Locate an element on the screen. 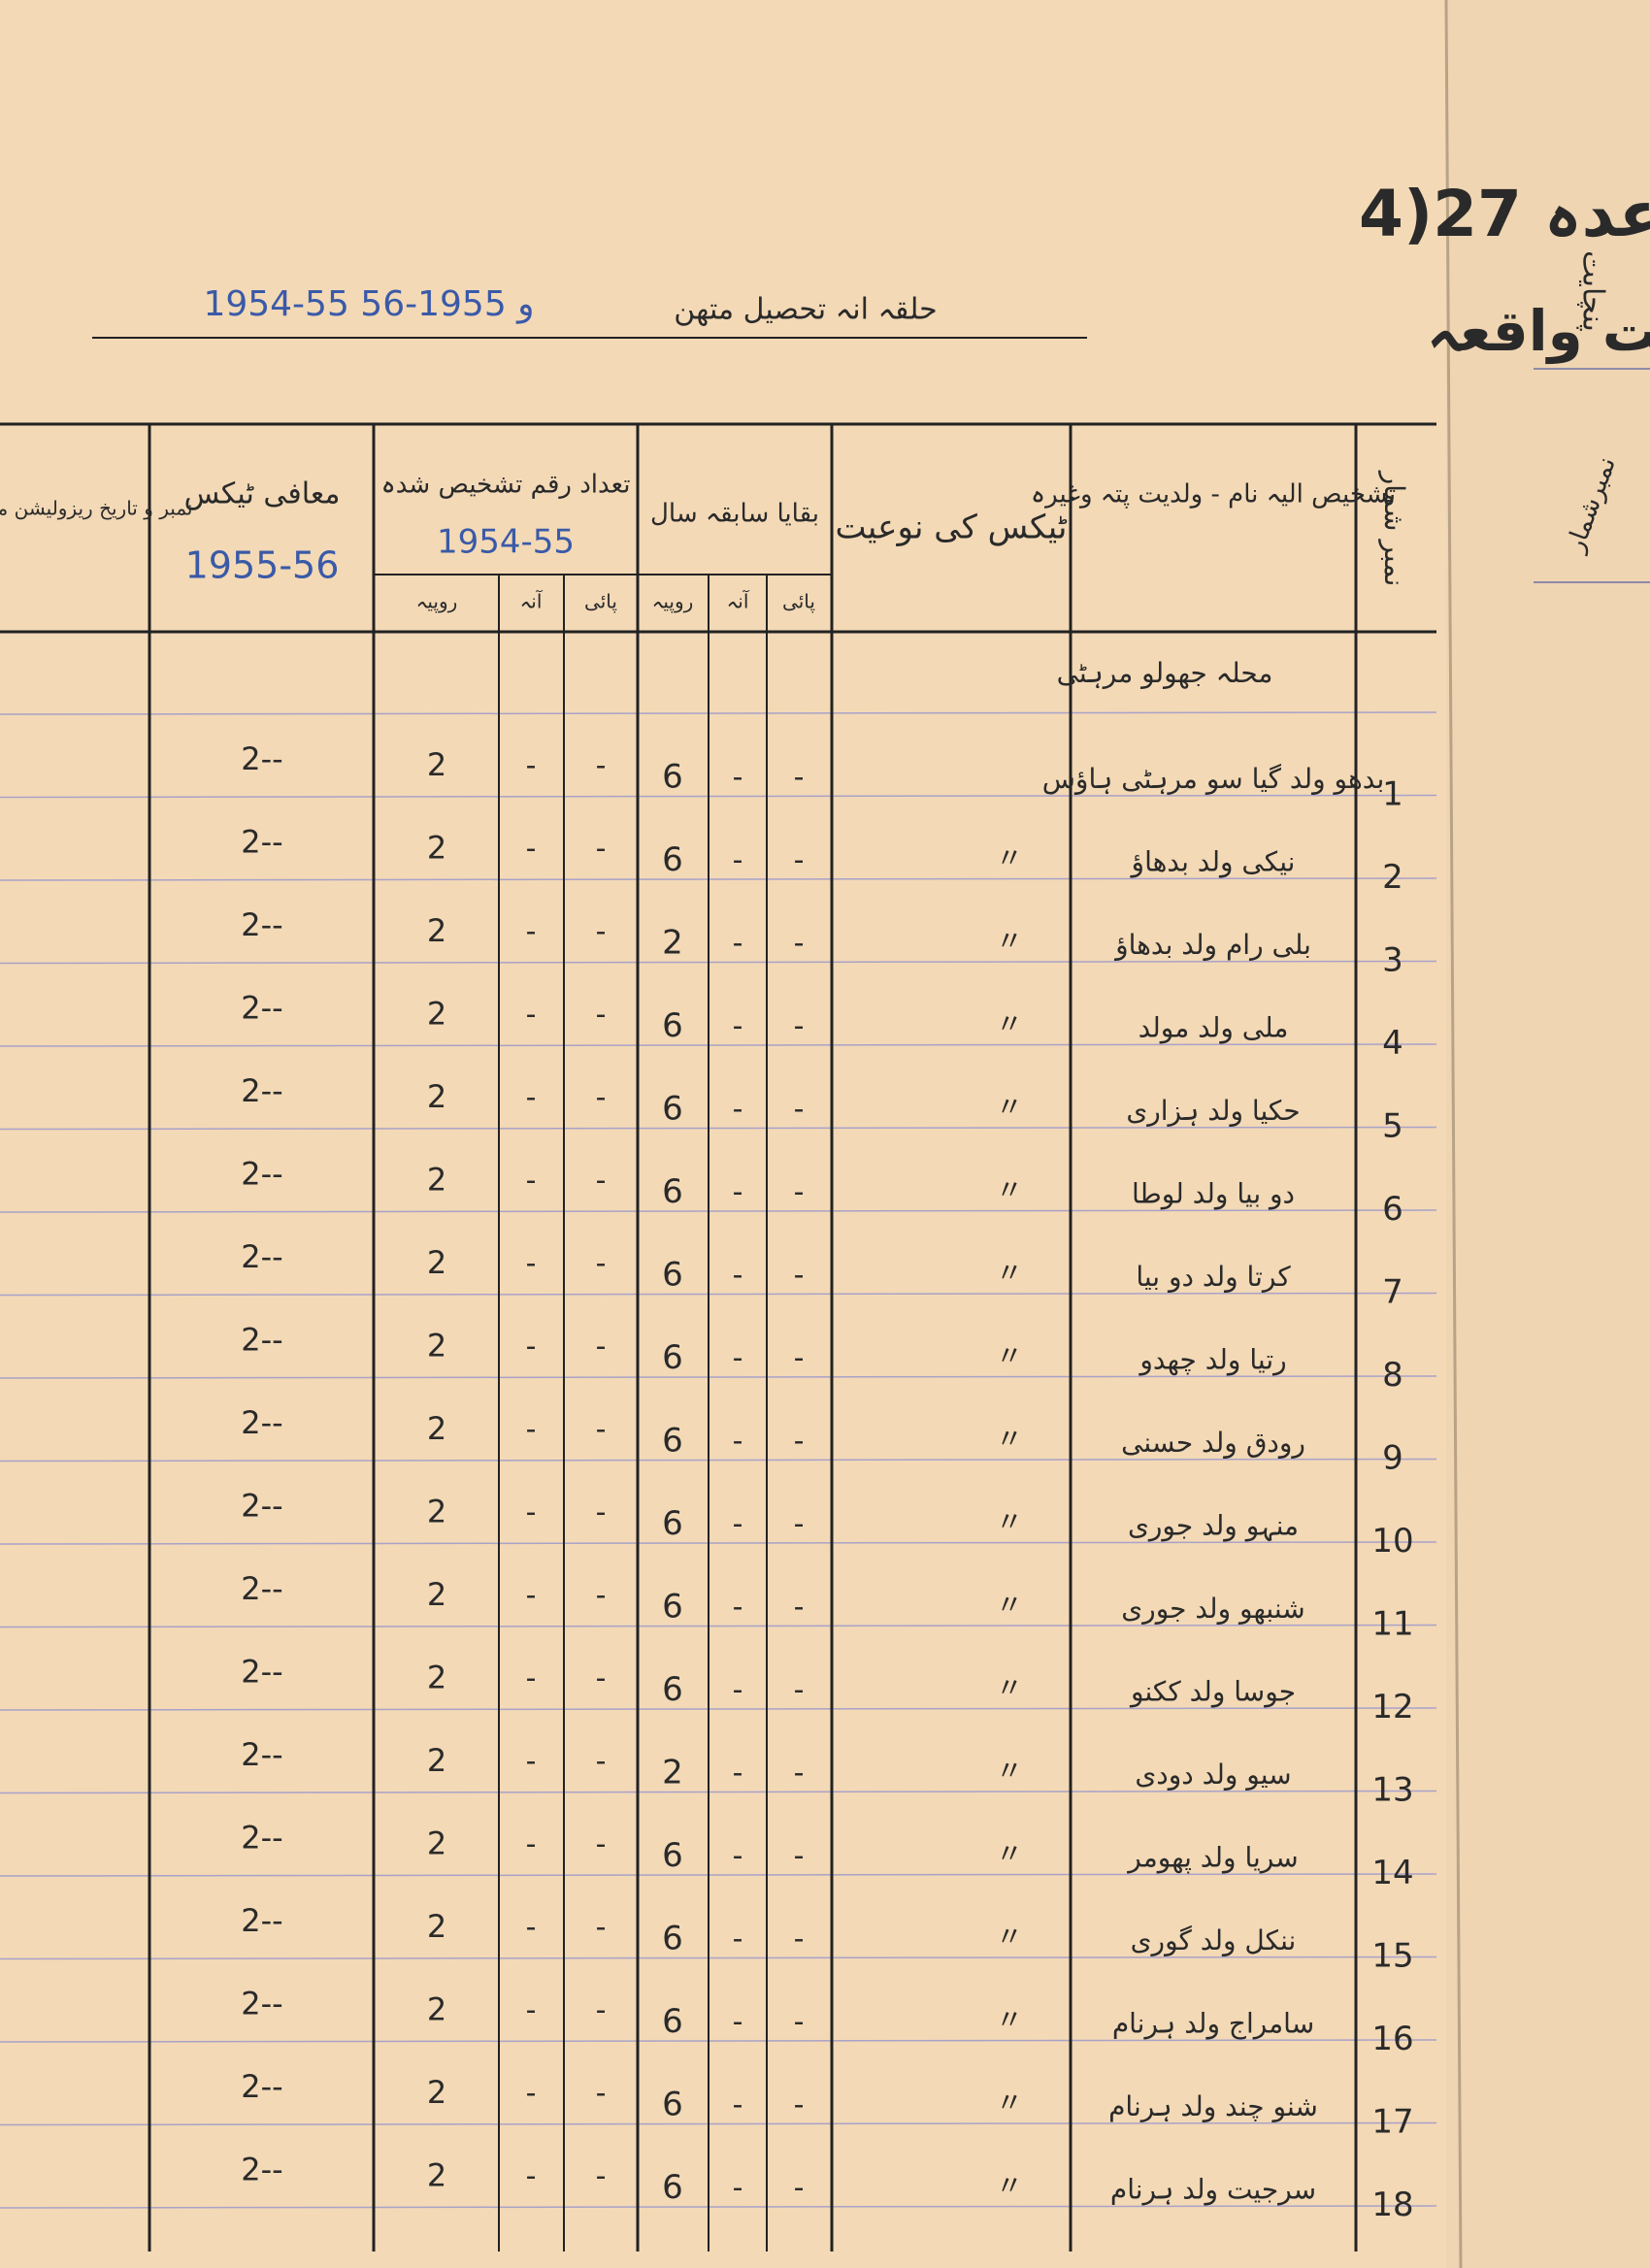 This screenshot has width=1650, height=2268. serial: 6 is located at coordinates (1392, 1209).